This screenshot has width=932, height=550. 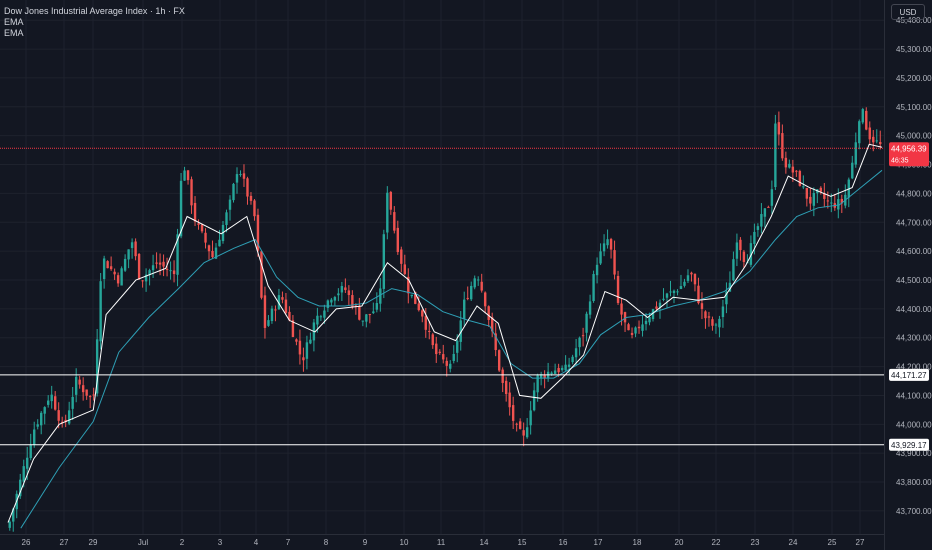 I want to click on current-price-label: 44,956.39, so click(x=909, y=148).